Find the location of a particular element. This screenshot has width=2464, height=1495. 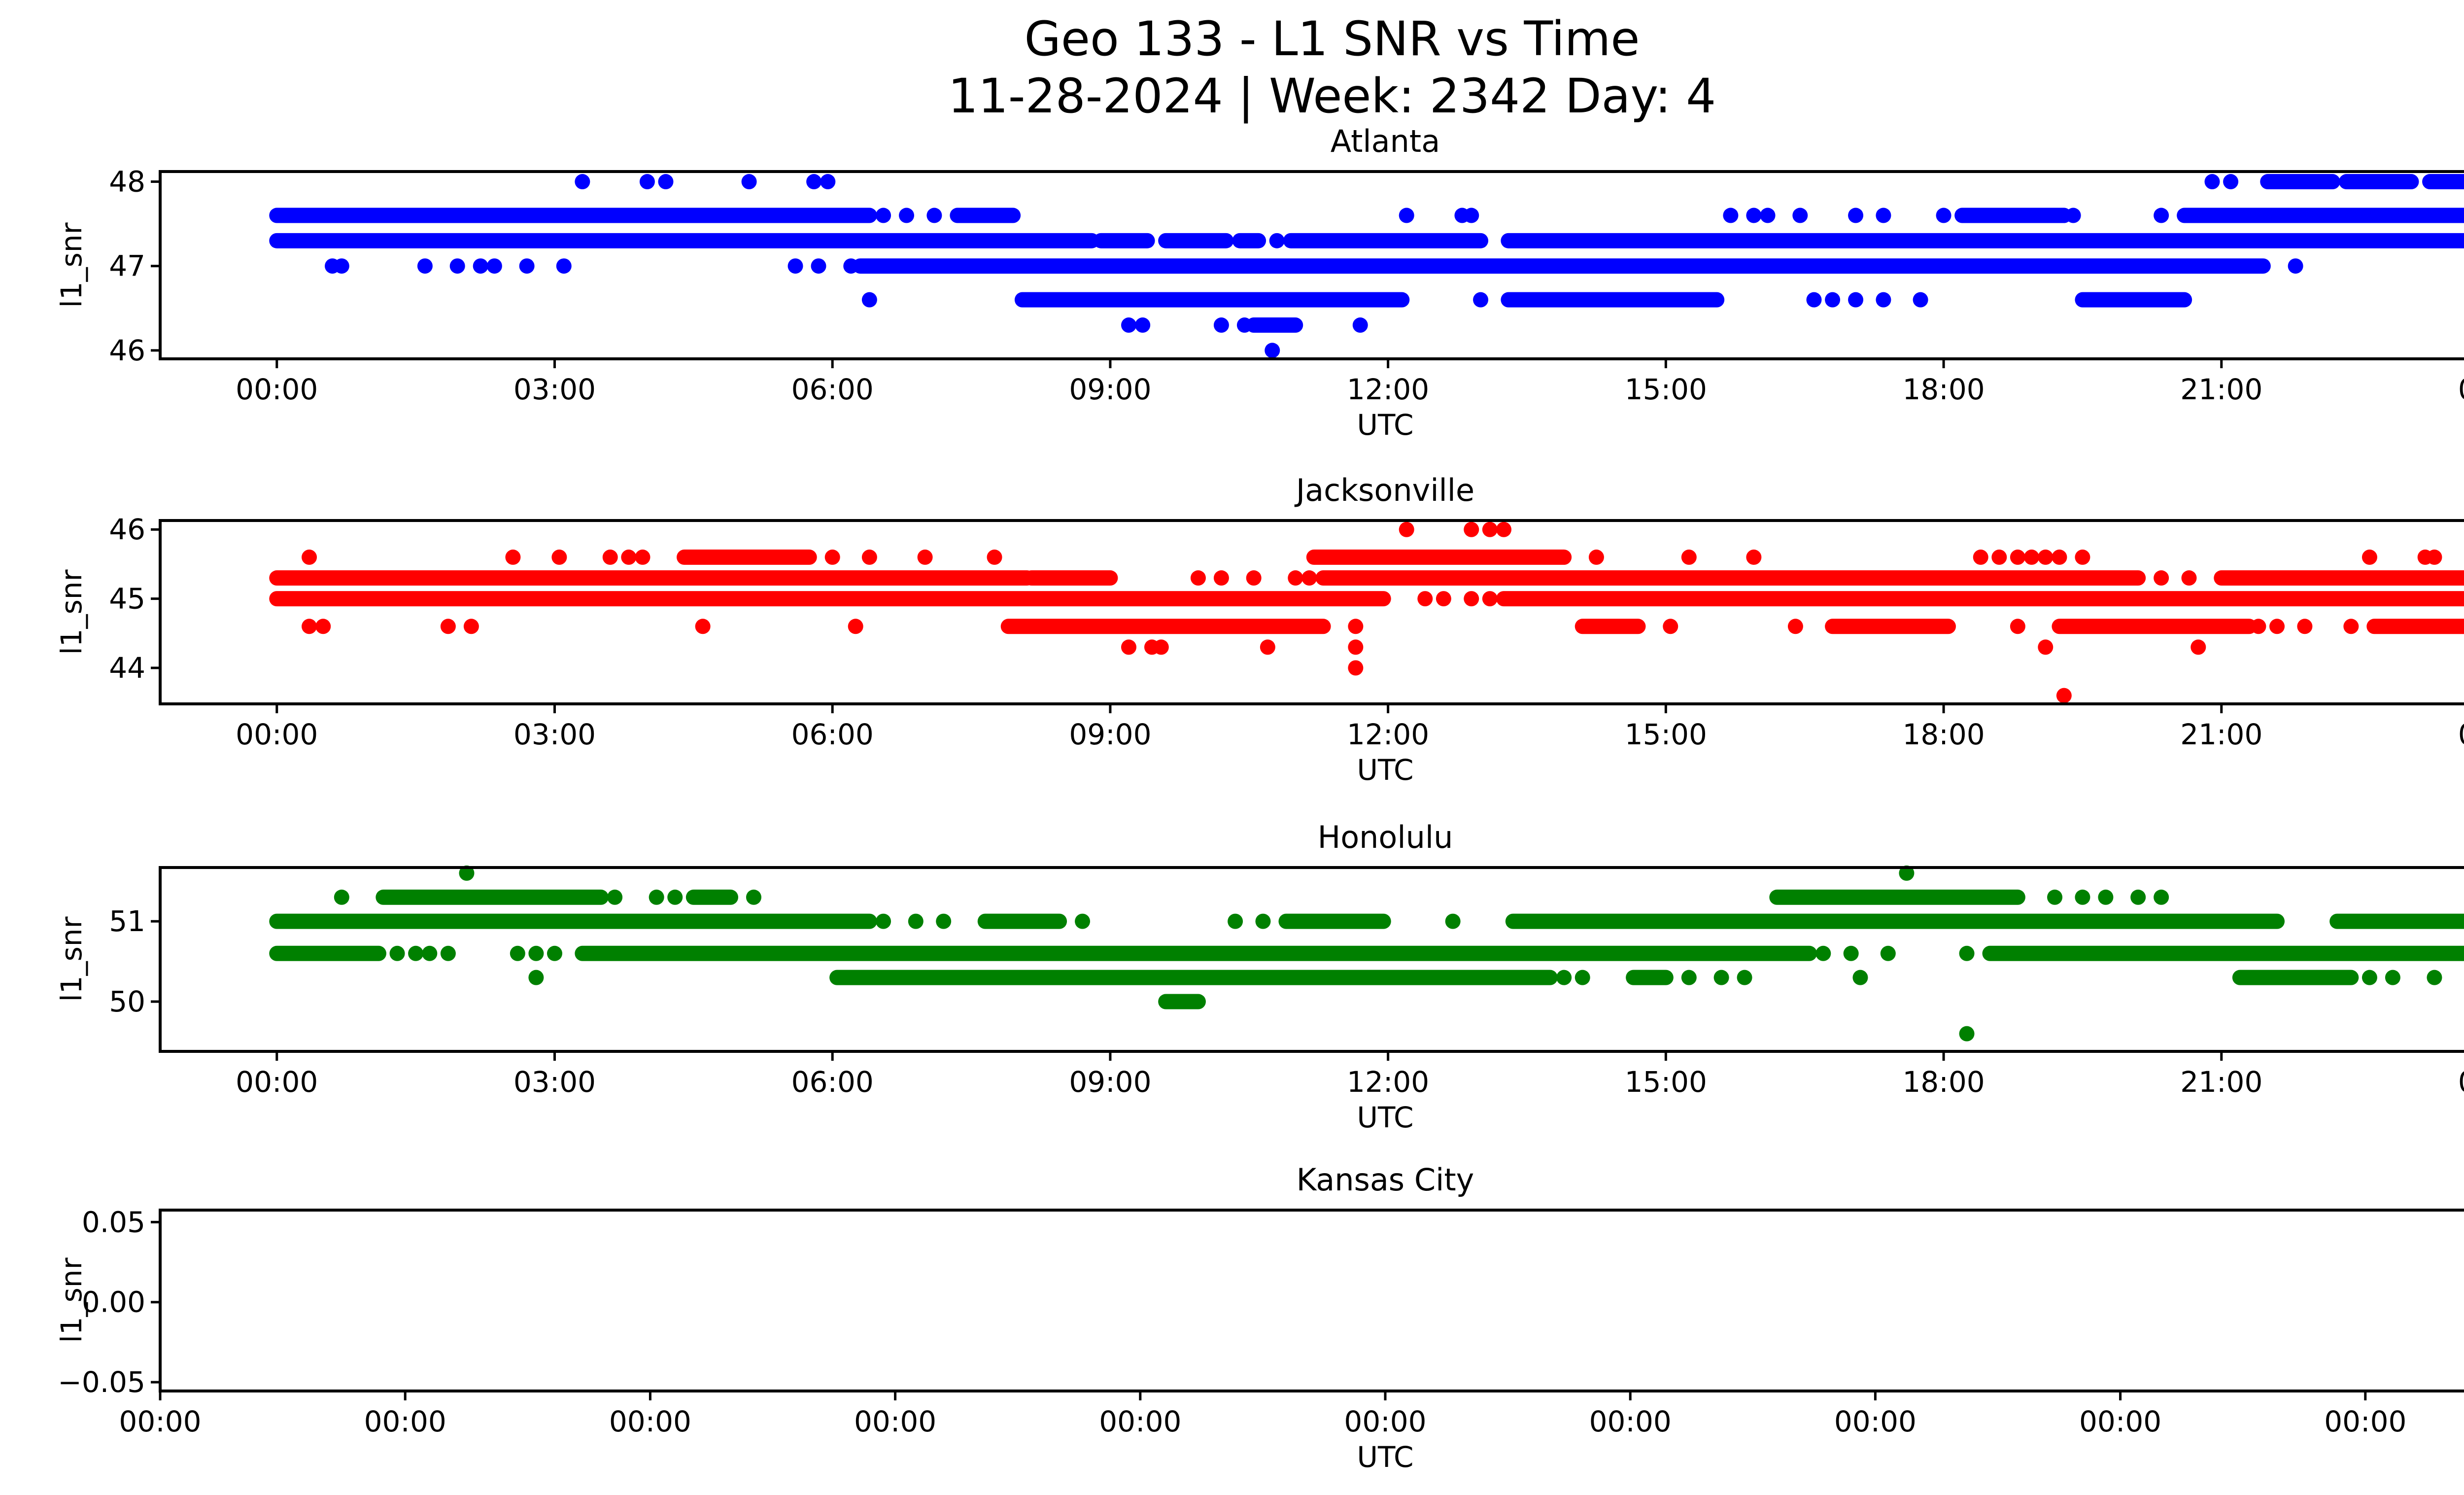

x-axis-label-honolulu: UTC is located at coordinates (1385, 1117).